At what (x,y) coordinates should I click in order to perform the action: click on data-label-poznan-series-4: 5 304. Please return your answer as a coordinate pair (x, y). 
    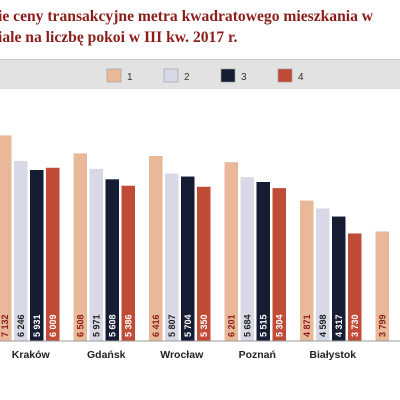
    Looking at the image, I should click on (279, 325).